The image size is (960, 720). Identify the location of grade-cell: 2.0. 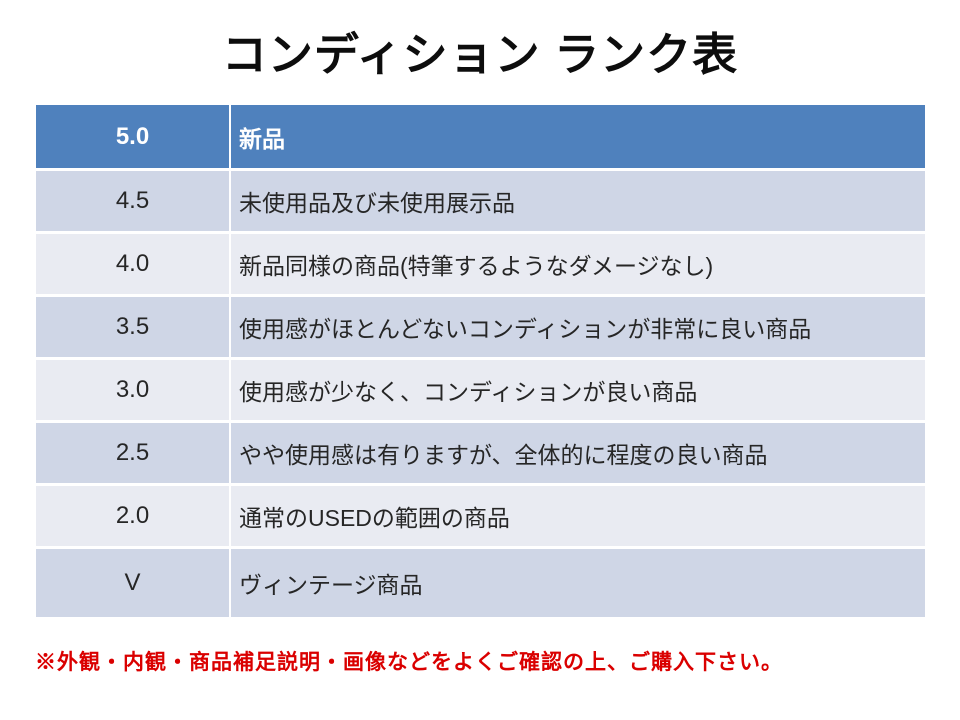
(132, 516).